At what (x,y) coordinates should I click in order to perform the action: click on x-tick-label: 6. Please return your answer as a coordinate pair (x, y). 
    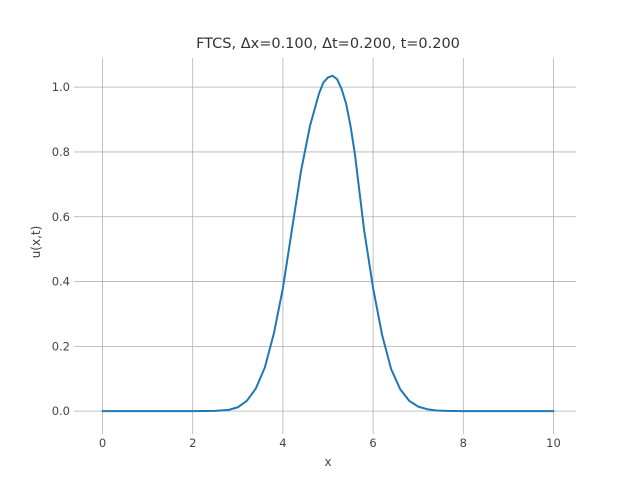
    Looking at the image, I should click on (372, 443).